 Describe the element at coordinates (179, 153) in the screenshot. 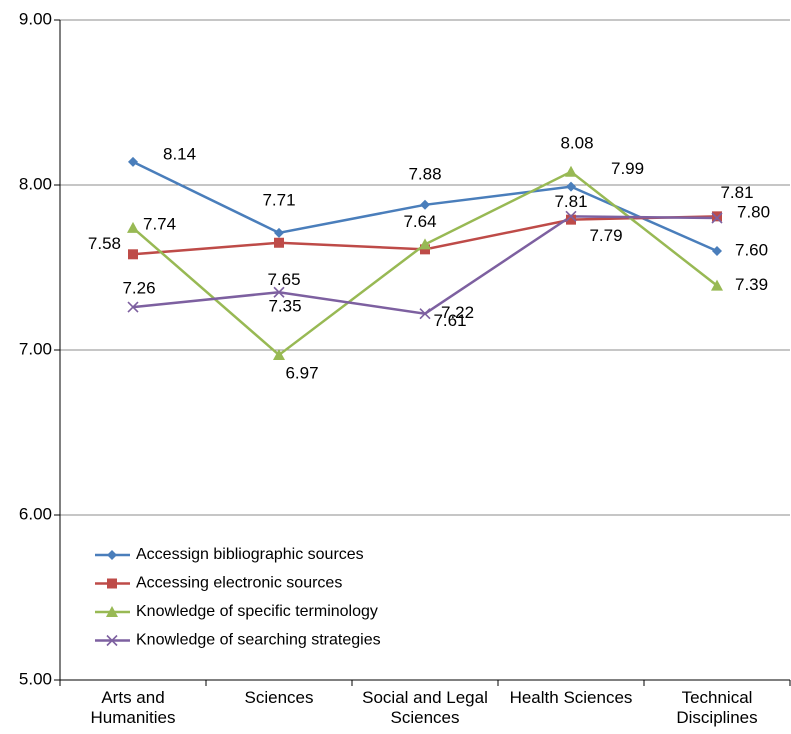

I see `data-label: 8.14` at that location.